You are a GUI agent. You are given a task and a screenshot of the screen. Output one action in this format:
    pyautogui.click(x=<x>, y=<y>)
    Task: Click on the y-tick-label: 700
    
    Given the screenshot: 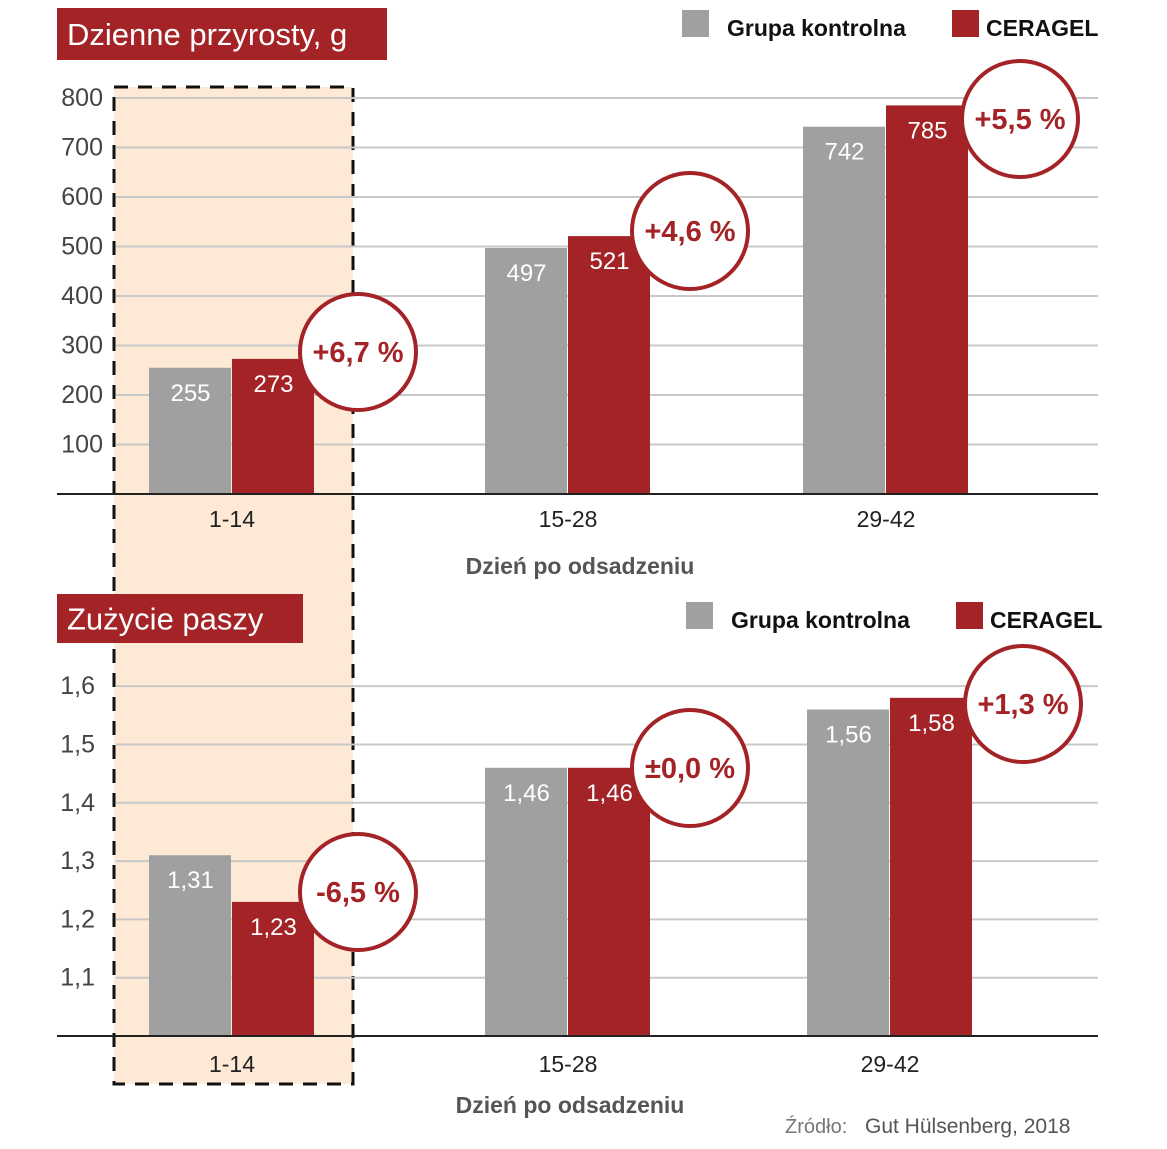 What is the action you would take?
    pyautogui.click(x=82, y=148)
    